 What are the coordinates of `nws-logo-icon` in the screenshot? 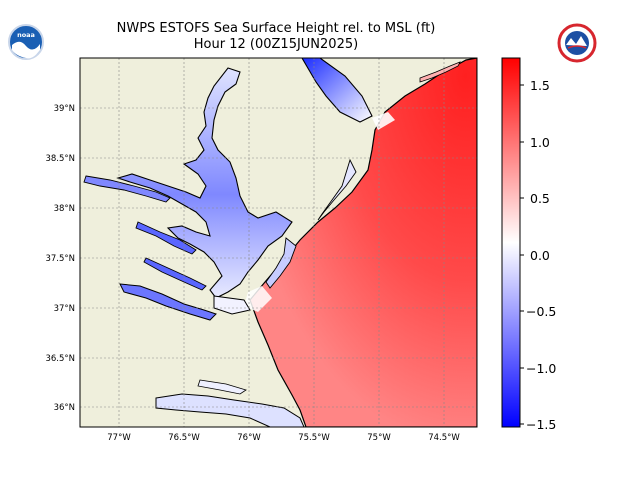 It's located at (577, 43).